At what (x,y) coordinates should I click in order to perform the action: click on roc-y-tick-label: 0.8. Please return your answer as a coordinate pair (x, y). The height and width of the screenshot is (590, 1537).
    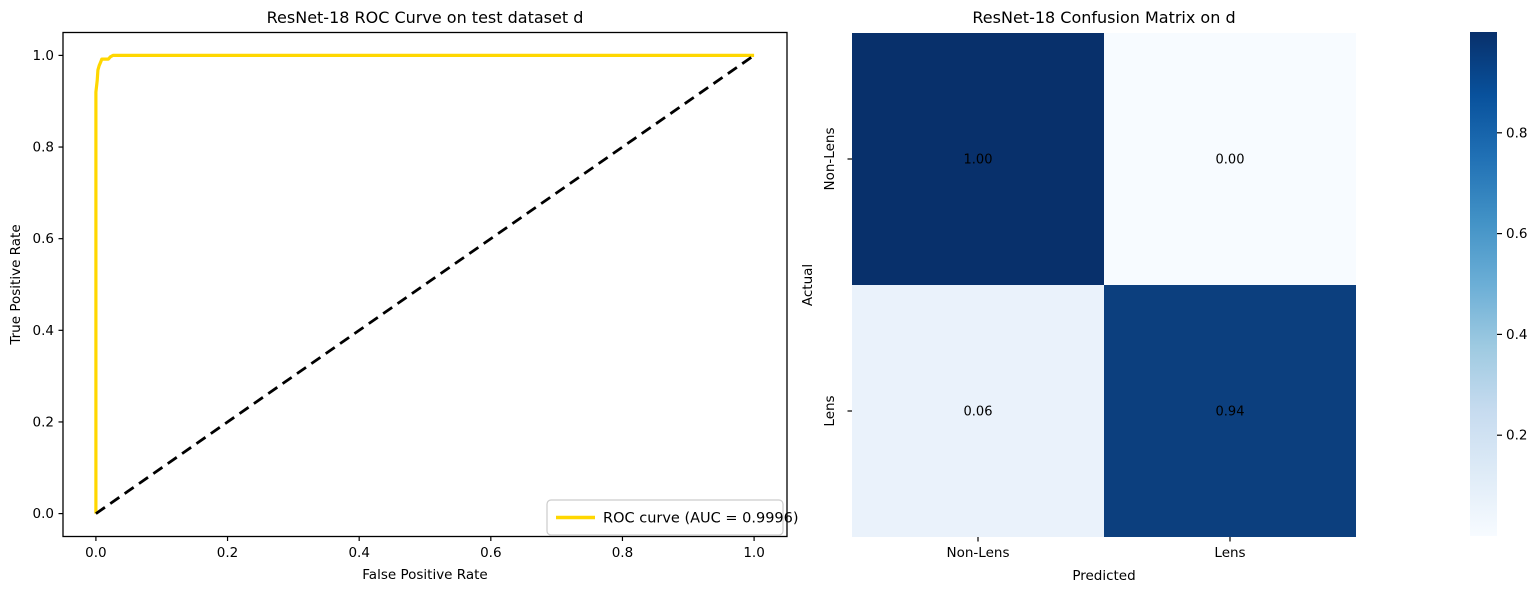
    Looking at the image, I should click on (43, 148).